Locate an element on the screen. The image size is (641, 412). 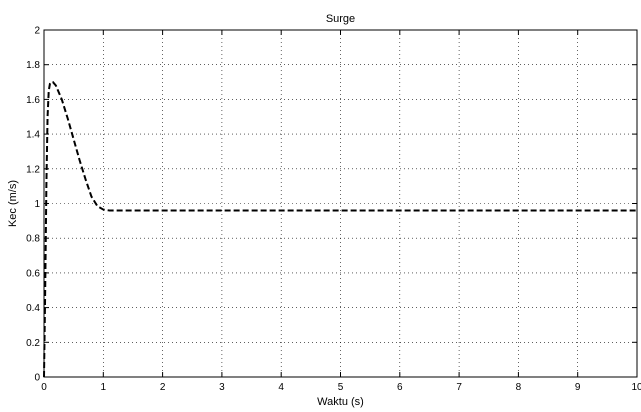
x-tick-label: 6 is located at coordinates (400, 387).